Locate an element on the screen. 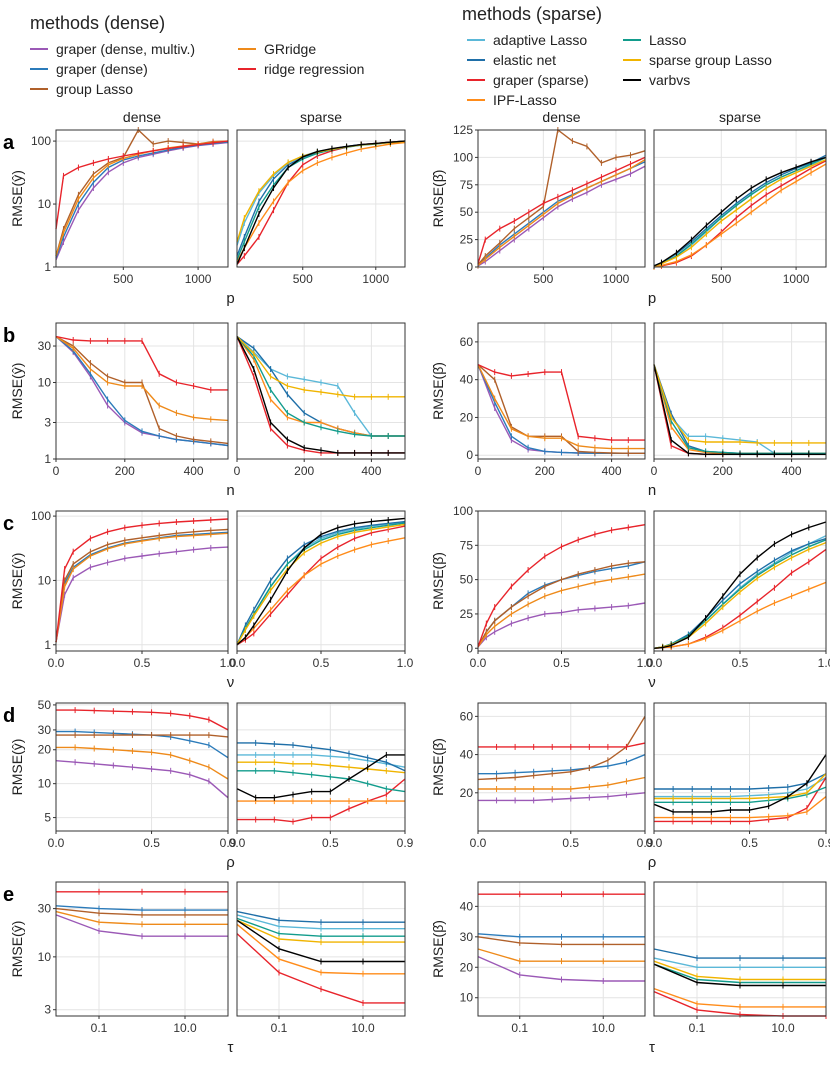 The width and height of the screenshot is (830, 1071). panel: 0.0 0.5 1.0 is located at coordinates (738, 590).